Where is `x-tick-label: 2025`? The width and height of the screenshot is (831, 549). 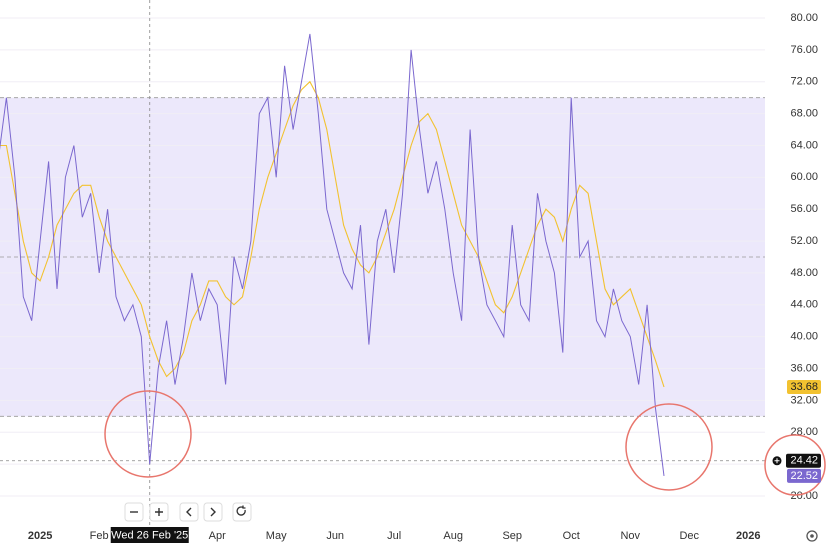
x-tick-label: 2025 is located at coordinates (40, 536).